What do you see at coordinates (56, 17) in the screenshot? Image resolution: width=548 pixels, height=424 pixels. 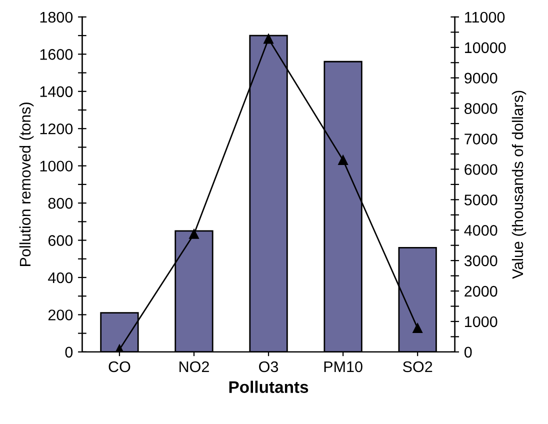 I see `y-tick-label: 1800` at bounding box center [56, 17].